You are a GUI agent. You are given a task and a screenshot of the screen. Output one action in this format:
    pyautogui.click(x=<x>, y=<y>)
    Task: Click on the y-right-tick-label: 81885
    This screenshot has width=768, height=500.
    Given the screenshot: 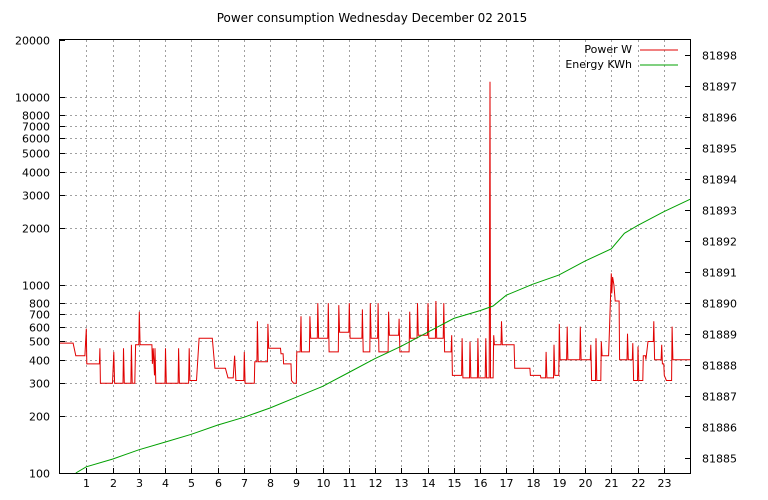 What is the action you would take?
    pyautogui.click(x=719, y=459)
    